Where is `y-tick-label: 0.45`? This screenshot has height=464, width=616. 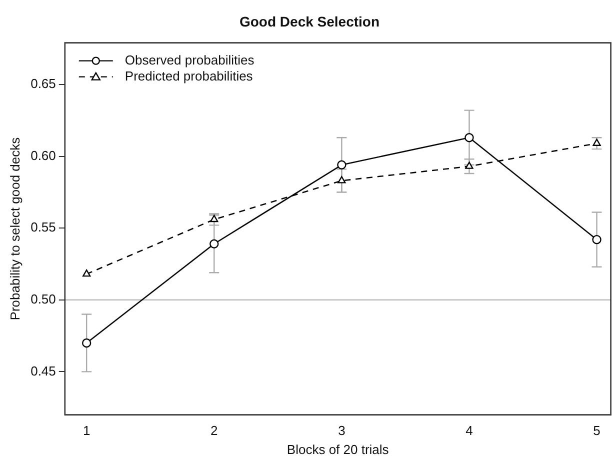 y-tick-label: 0.45 is located at coordinates (43, 370).